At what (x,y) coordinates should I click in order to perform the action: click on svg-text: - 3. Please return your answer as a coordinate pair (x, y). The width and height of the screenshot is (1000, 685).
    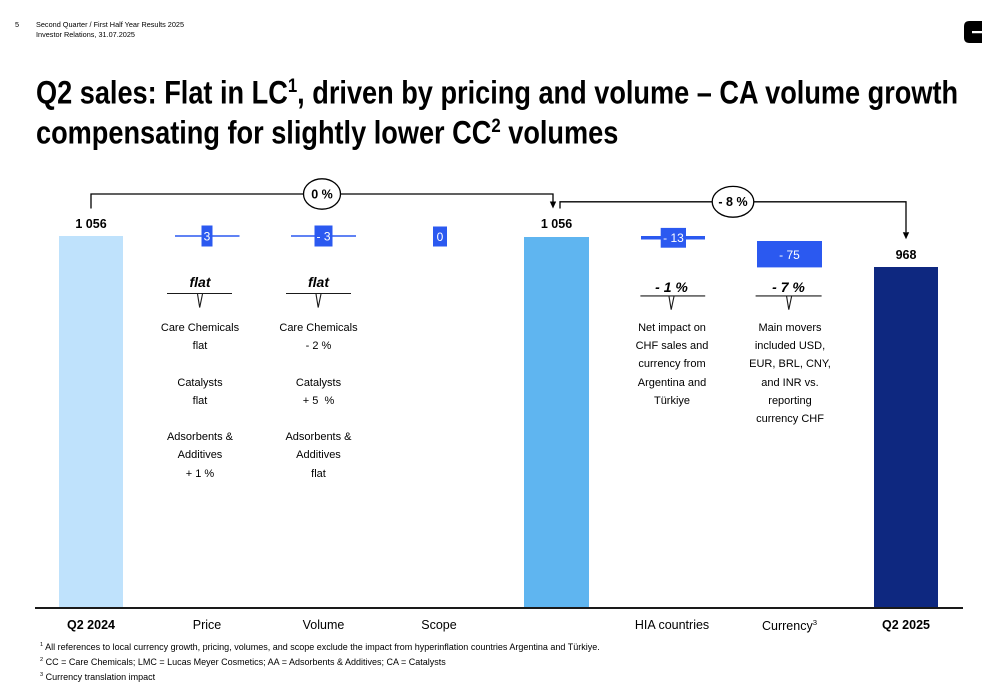
    Looking at the image, I should click on (323, 237).